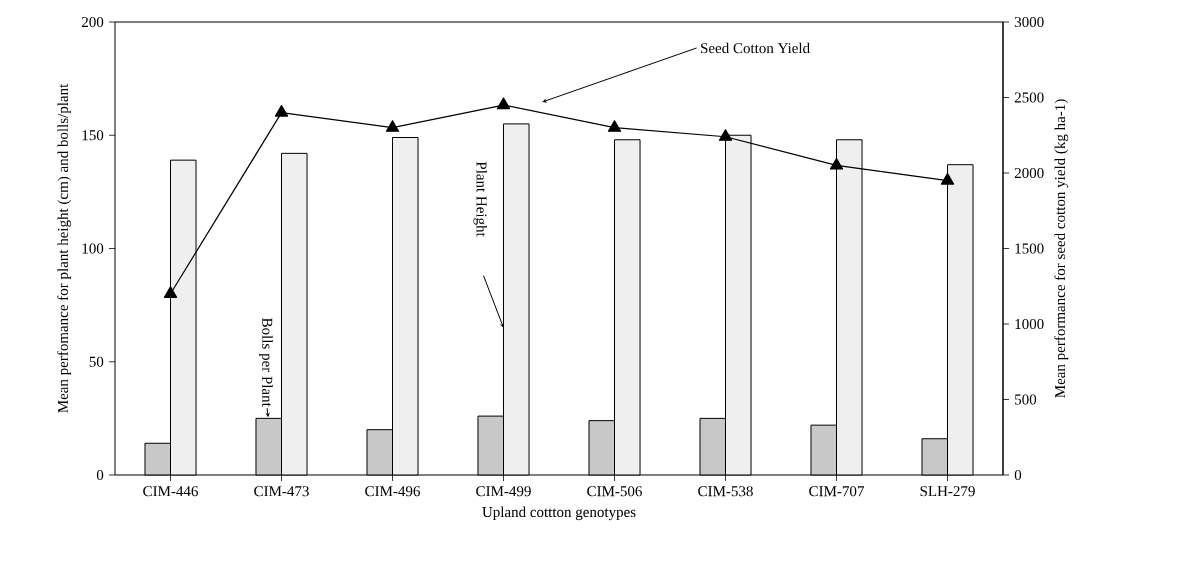 Image resolution: width=1185 pixels, height=580 pixels. What do you see at coordinates (100, 475) in the screenshot?
I see `y-tick-label: 0` at bounding box center [100, 475].